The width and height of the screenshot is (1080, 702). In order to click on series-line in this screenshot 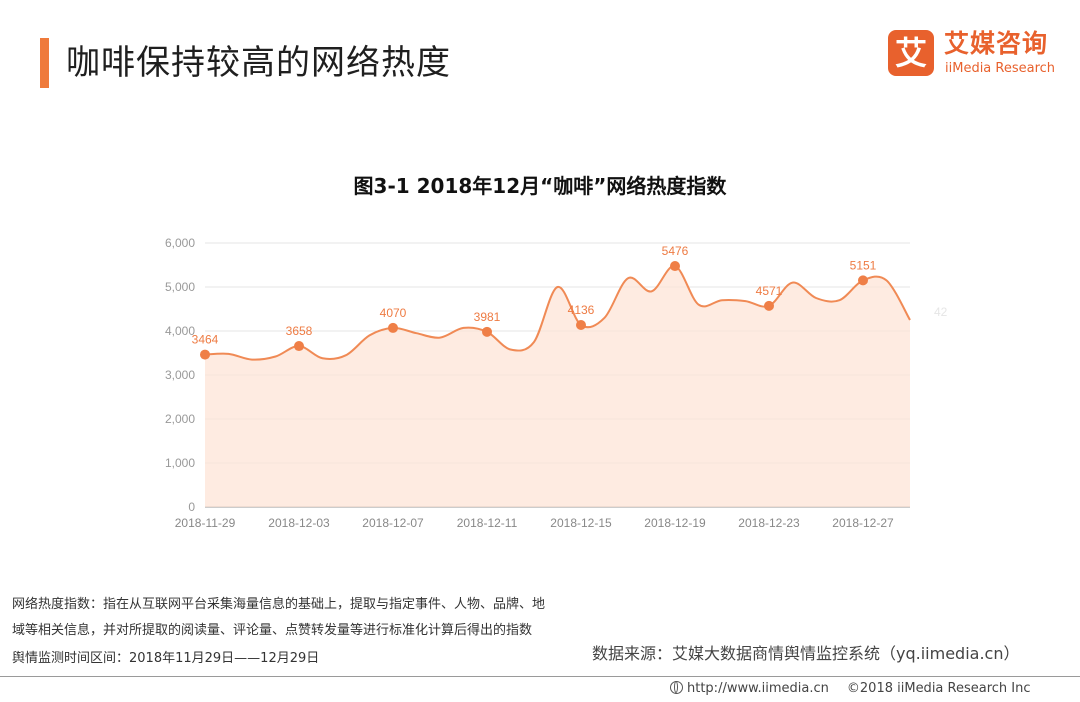, I will do `click(557, 313)`.